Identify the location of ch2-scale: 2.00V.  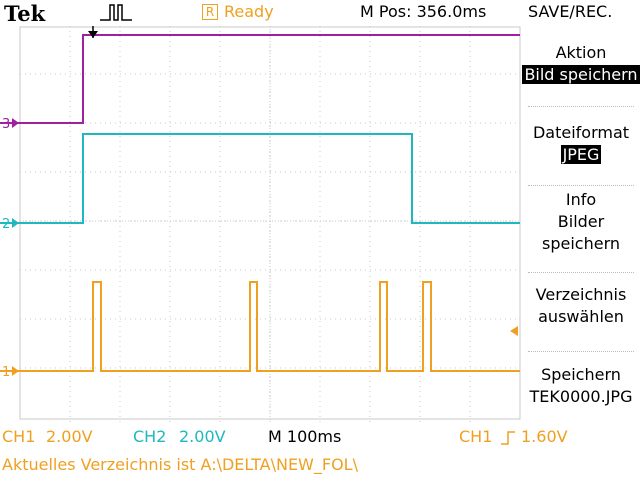
(202, 436).